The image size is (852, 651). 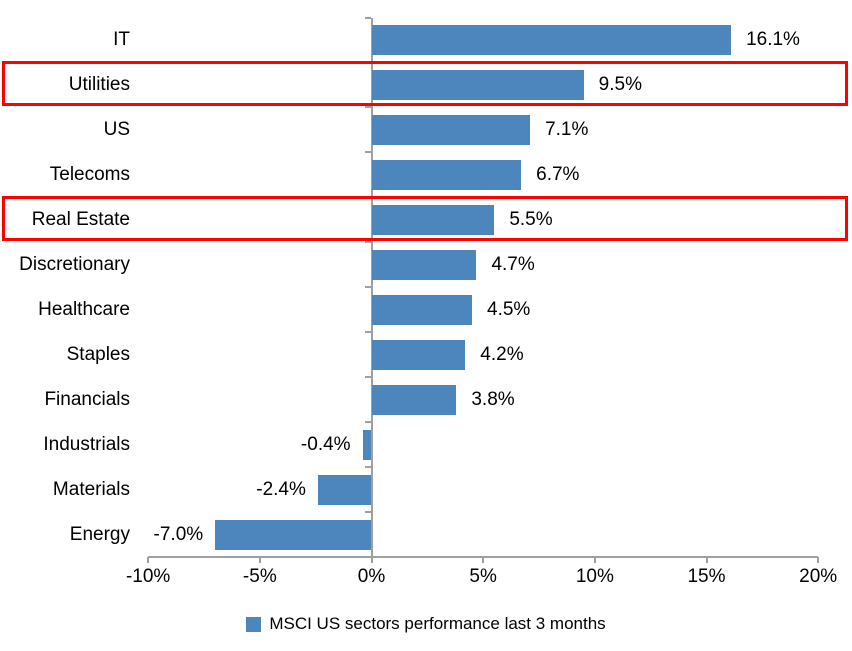 What do you see at coordinates (818, 576) in the screenshot?
I see `value-axis-tick-label: 20%` at bounding box center [818, 576].